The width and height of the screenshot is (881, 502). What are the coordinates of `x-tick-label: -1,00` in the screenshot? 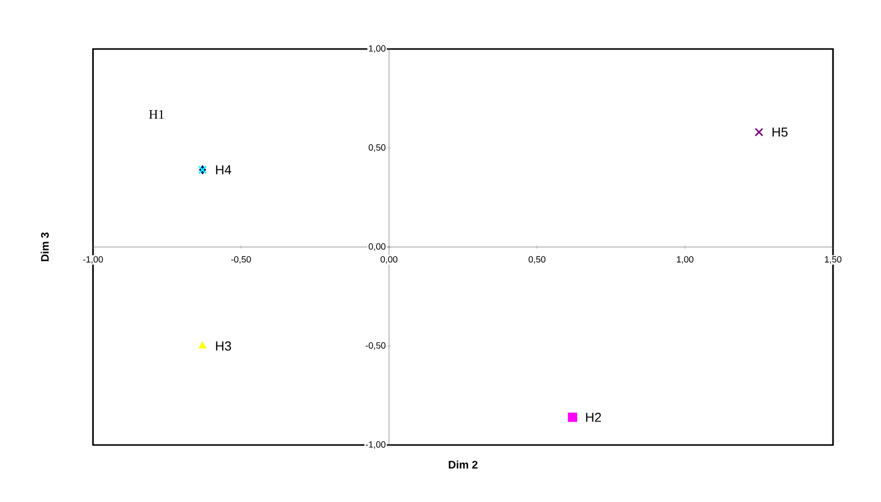 It's located at (93, 260).